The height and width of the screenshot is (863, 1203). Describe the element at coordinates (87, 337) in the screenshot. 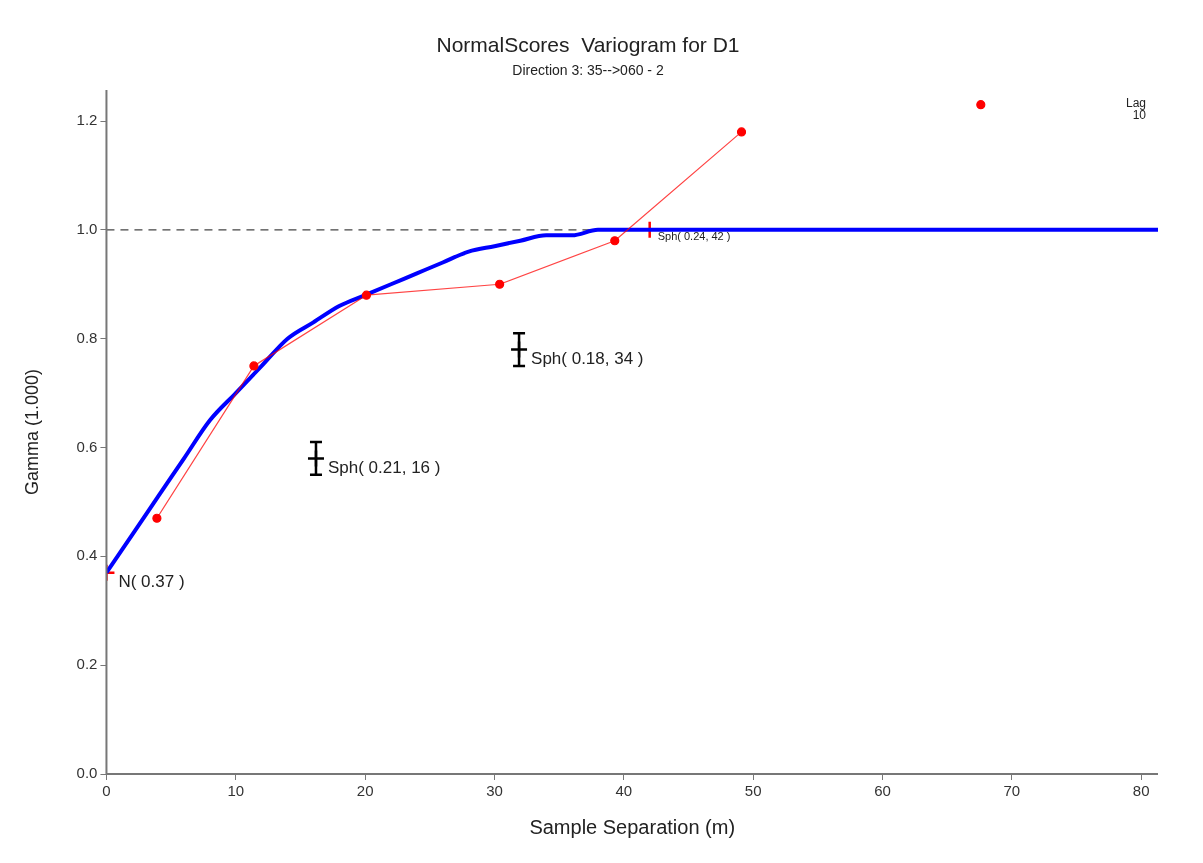

I see `y-tick-label: 0.8` at that location.